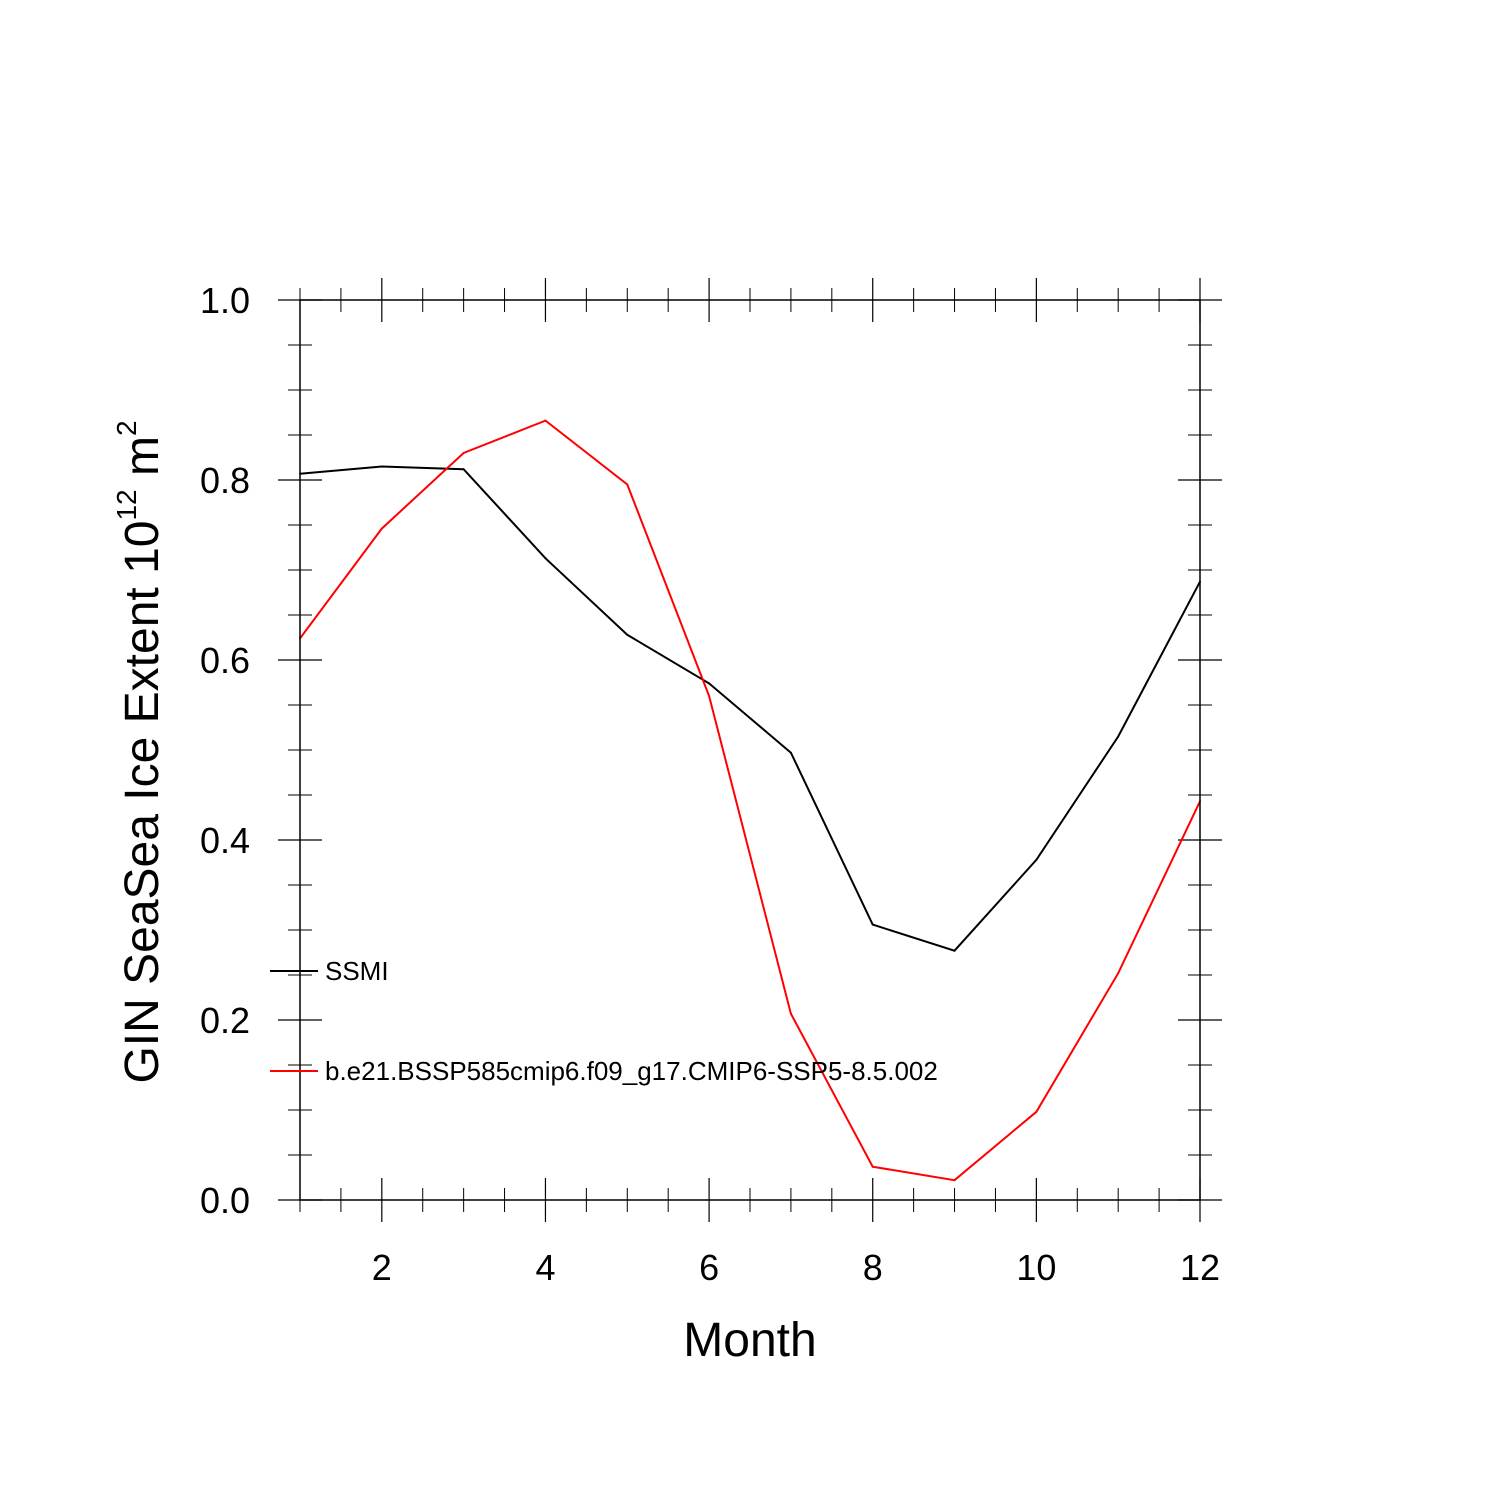 This screenshot has height=1500, width=1500. What do you see at coordinates (1036, 1267) in the screenshot?
I see `x-tick-label: 10` at bounding box center [1036, 1267].